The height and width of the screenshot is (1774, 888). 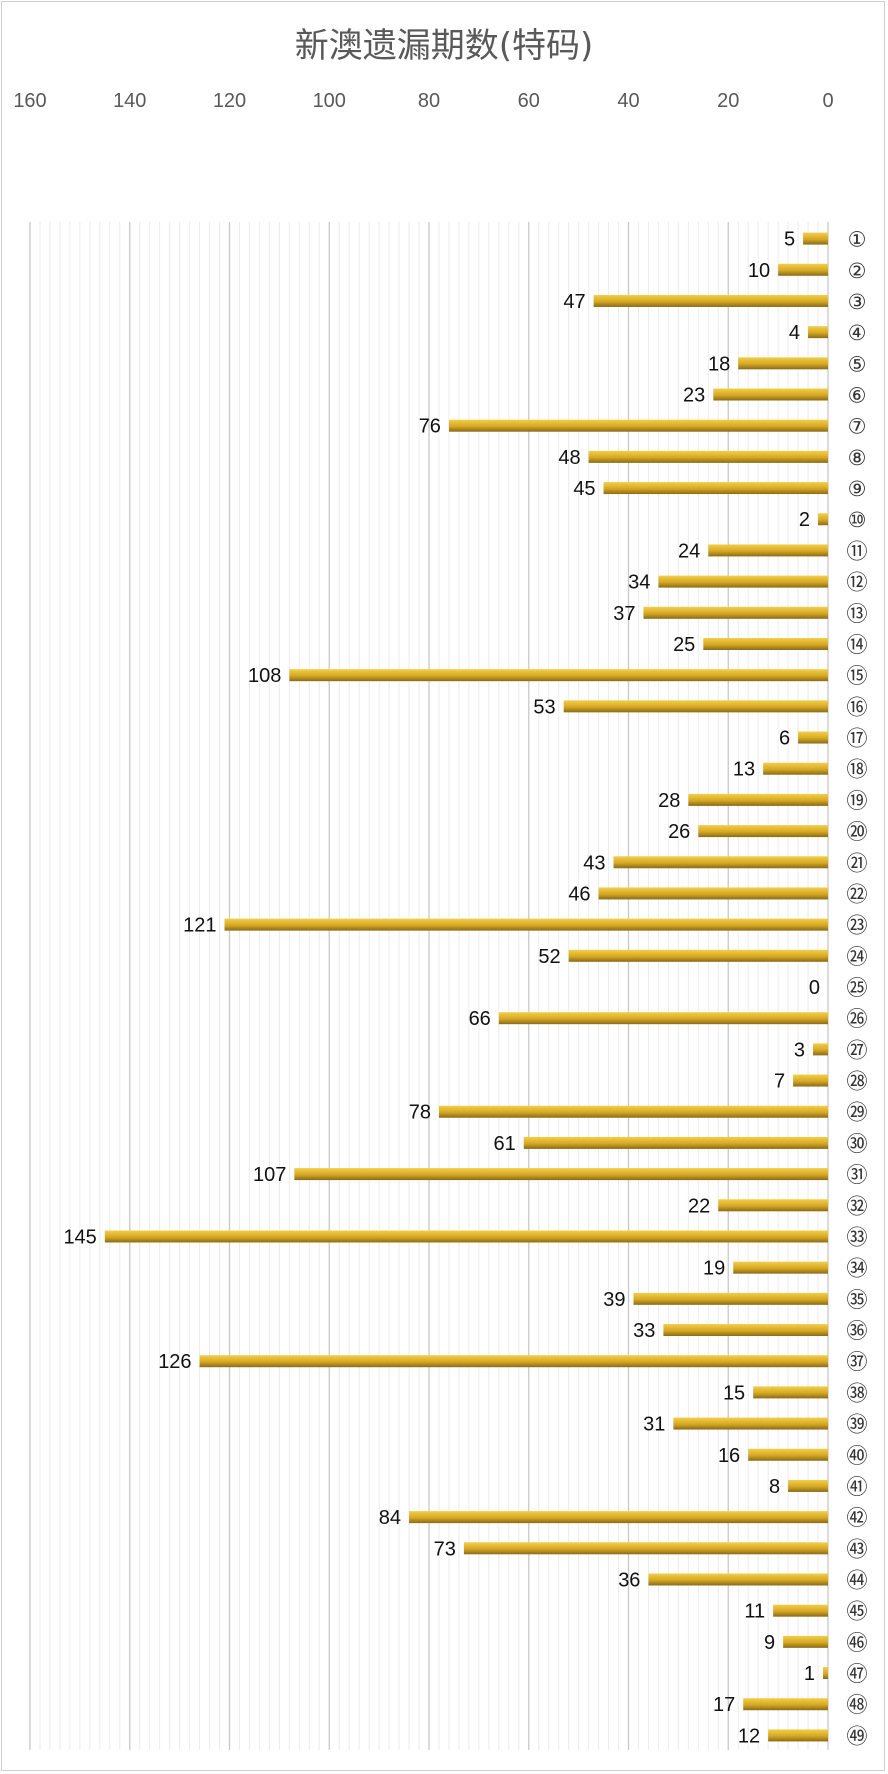 What do you see at coordinates (857, 364) in the screenshot?
I see `category-label: ⑤` at bounding box center [857, 364].